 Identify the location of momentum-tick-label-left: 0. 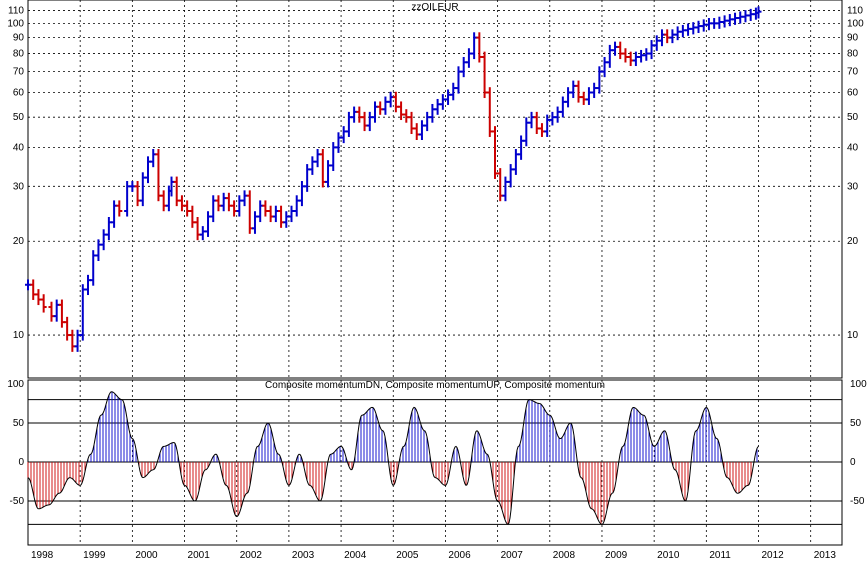
(21, 462).